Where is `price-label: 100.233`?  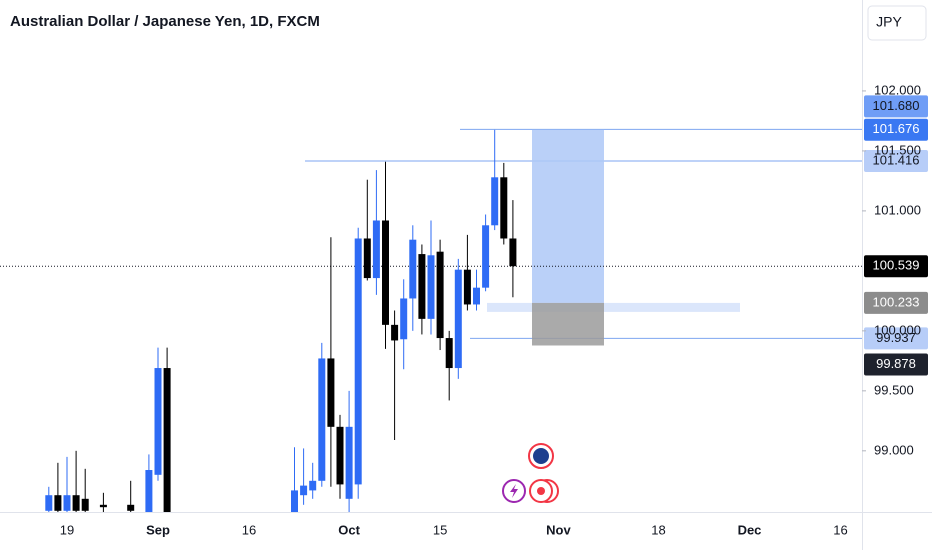 price-label: 100.233 is located at coordinates (896, 301).